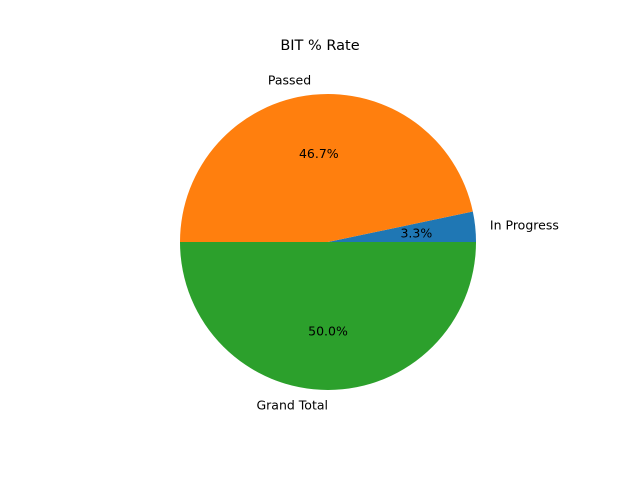 The width and height of the screenshot is (640, 485). What do you see at coordinates (319, 153) in the screenshot?
I see `slice-percent-label: 46.7%` at bounding box center [319, 153].